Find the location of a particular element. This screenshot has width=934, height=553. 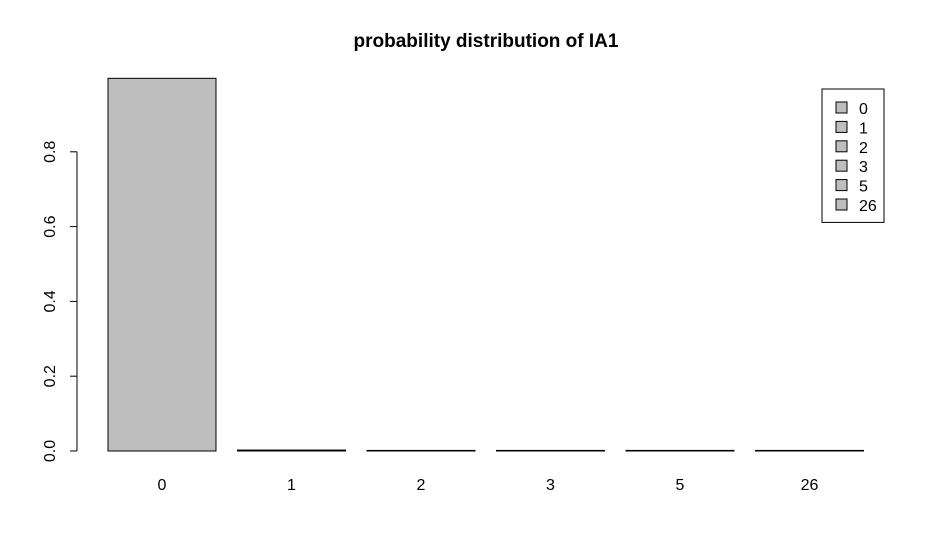

x-tick-label: 0 is located at coordinates (162, 485).